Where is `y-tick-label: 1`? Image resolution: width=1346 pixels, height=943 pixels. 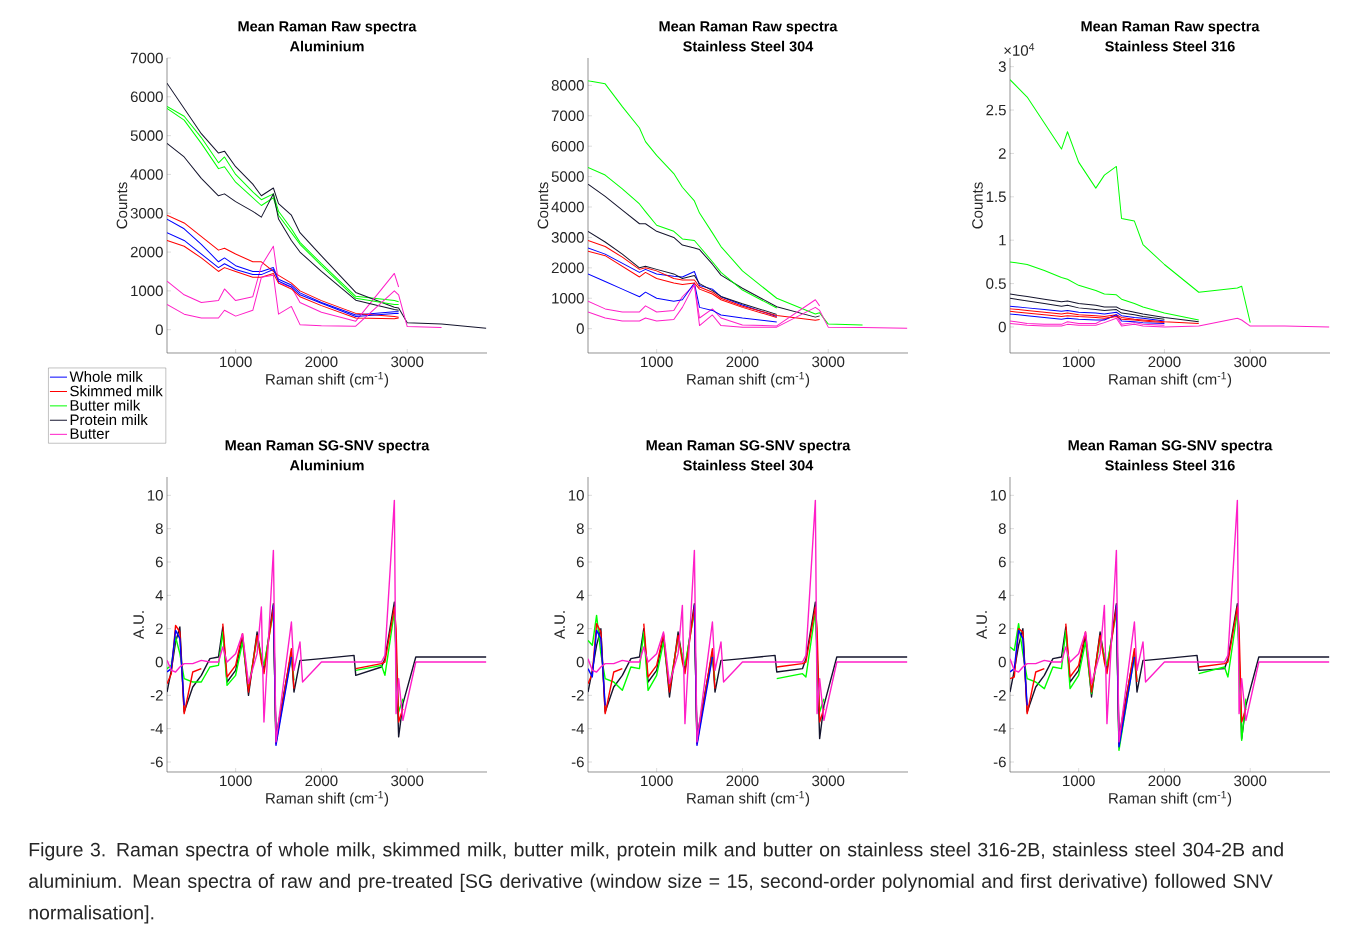
y-tick-label: 1 is located at coordinates (1002, 240).